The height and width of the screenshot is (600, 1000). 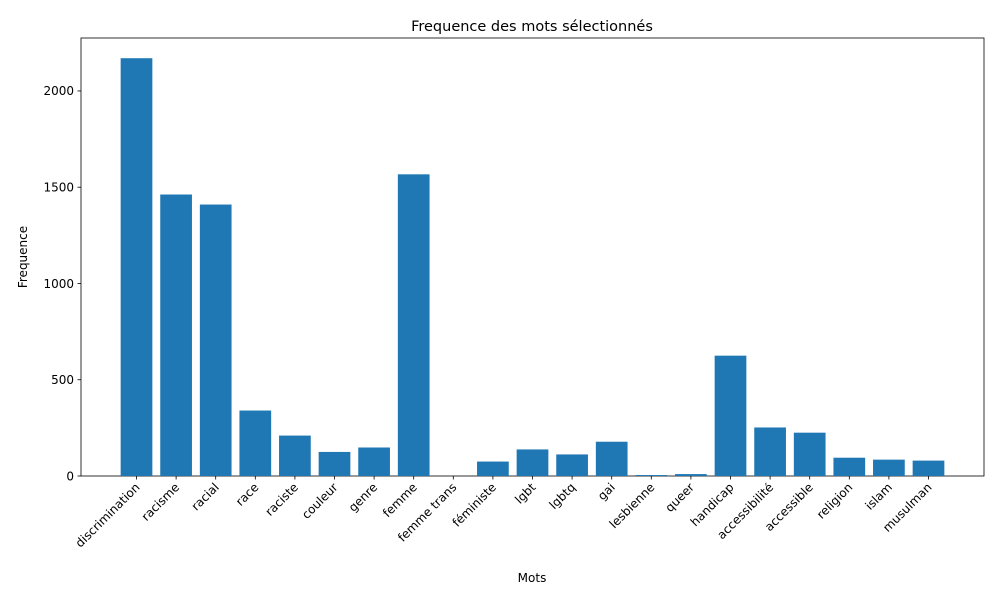 I want to click on x-tick-label: couleur, so click(x=320, y=501).